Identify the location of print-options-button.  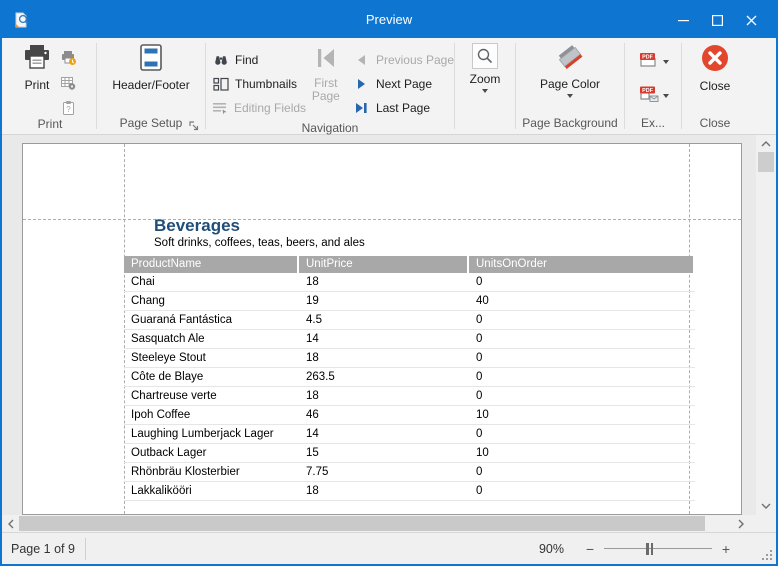
(68, 83).